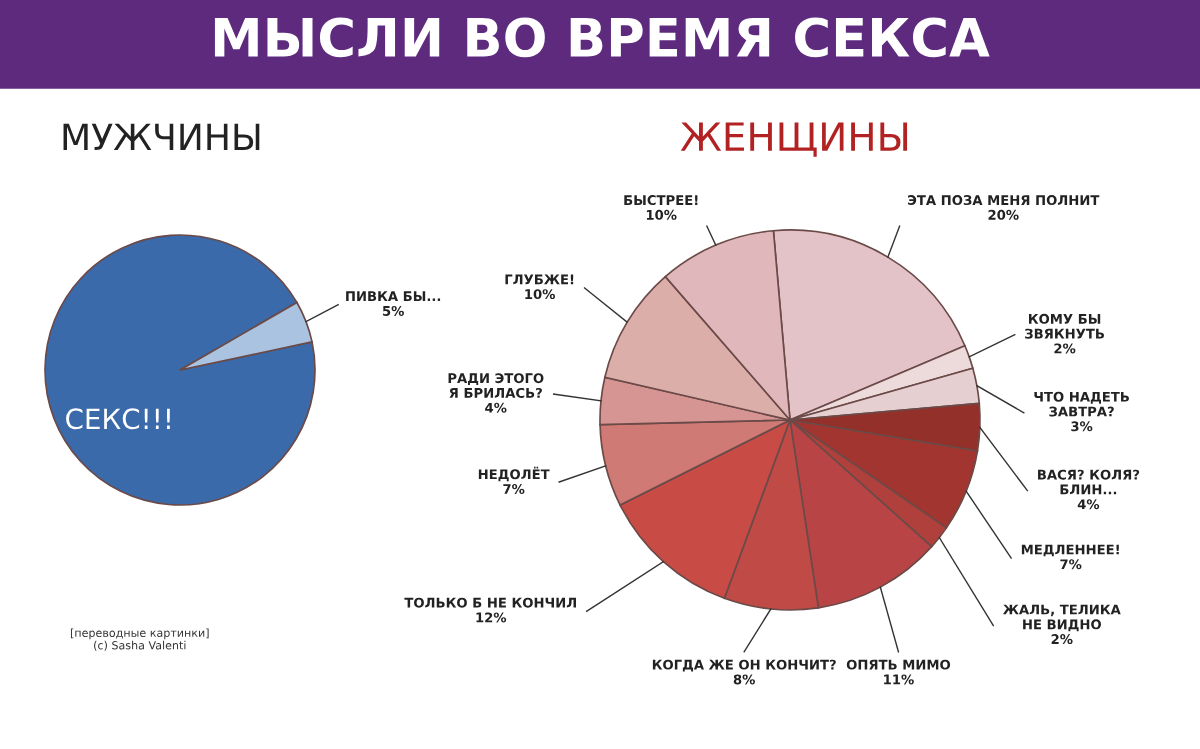 The height and width of the screenshot is (749, 1200). I want to click on slice-label: КОМУ БЫ ЗВЯКНУТЬ, so click(1064, 326).